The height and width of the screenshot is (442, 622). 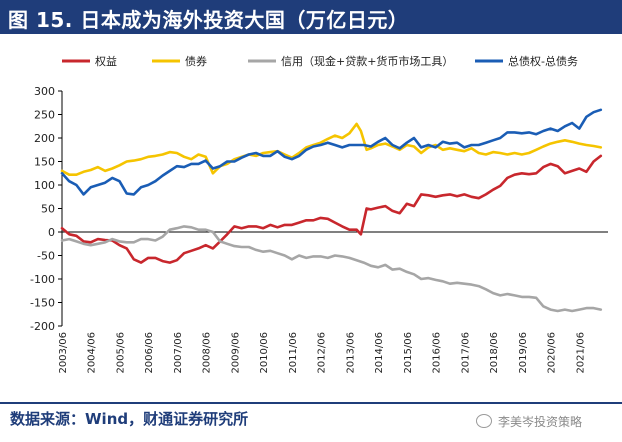 What do you see at coordinates (51, 232) in the screenshot?
I see `y-tick-label: 0` at bounding box center [51, 232].